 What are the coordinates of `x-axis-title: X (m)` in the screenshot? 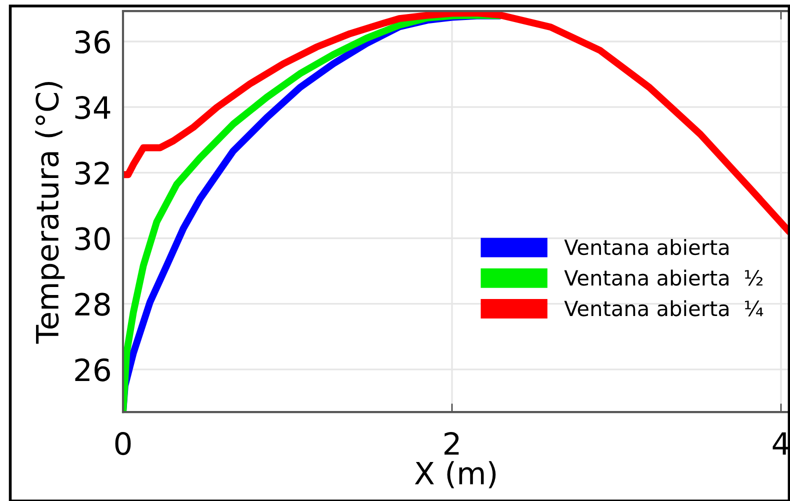 It's located at (455, 474).